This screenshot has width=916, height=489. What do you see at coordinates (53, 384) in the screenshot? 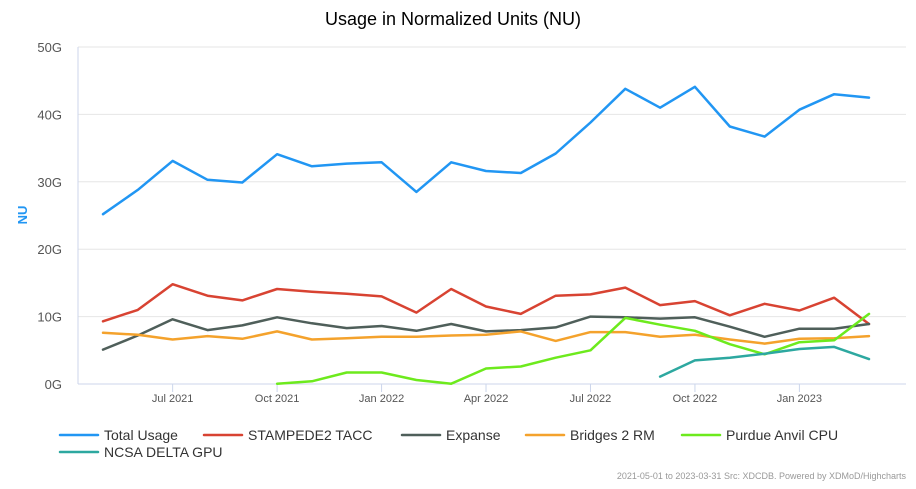
I see `y-tick-label: 0G` at bounding box center [53, 384].